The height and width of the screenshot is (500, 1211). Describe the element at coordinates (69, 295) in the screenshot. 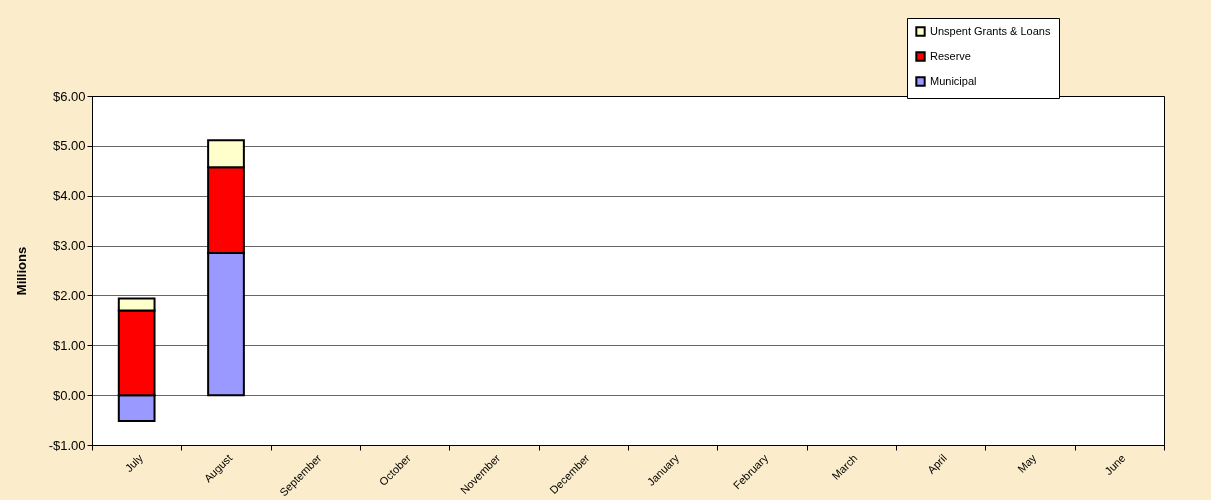

I see `y-tick-label: $2.00` at that location.